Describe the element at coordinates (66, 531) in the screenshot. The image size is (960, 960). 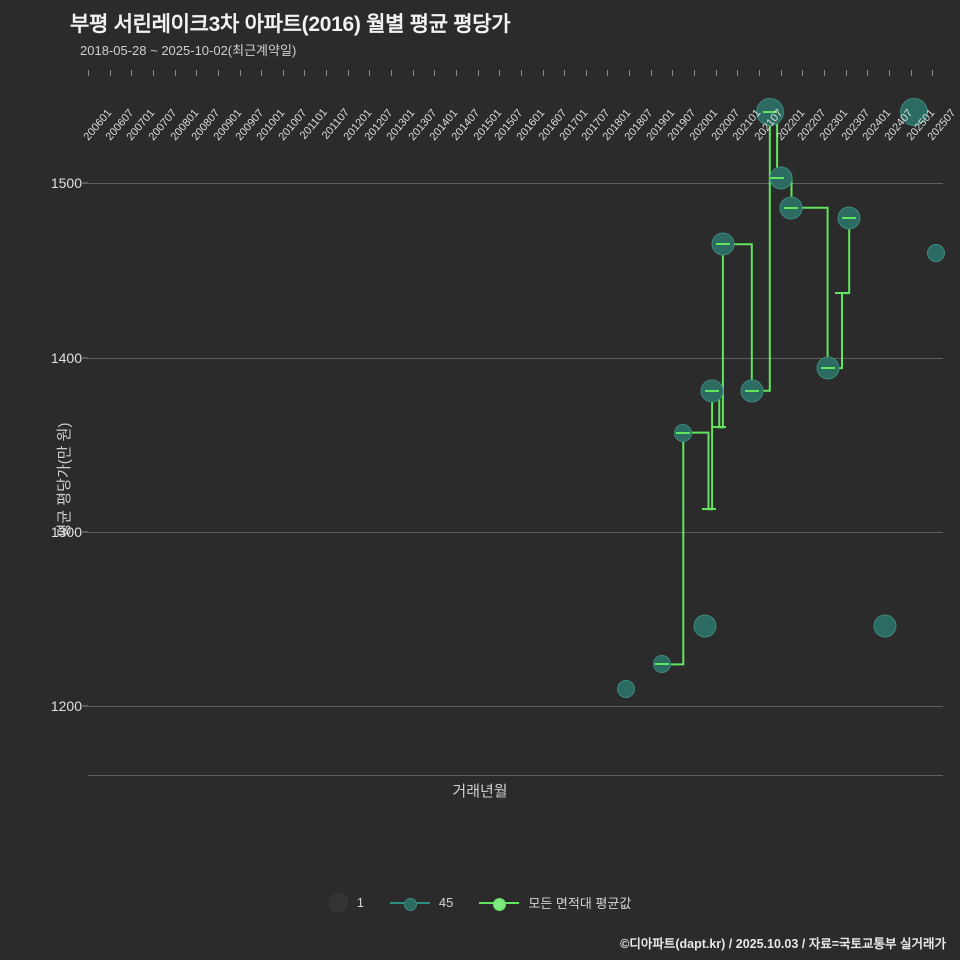
I see `y-tick-label-1300: 1300` at that location.